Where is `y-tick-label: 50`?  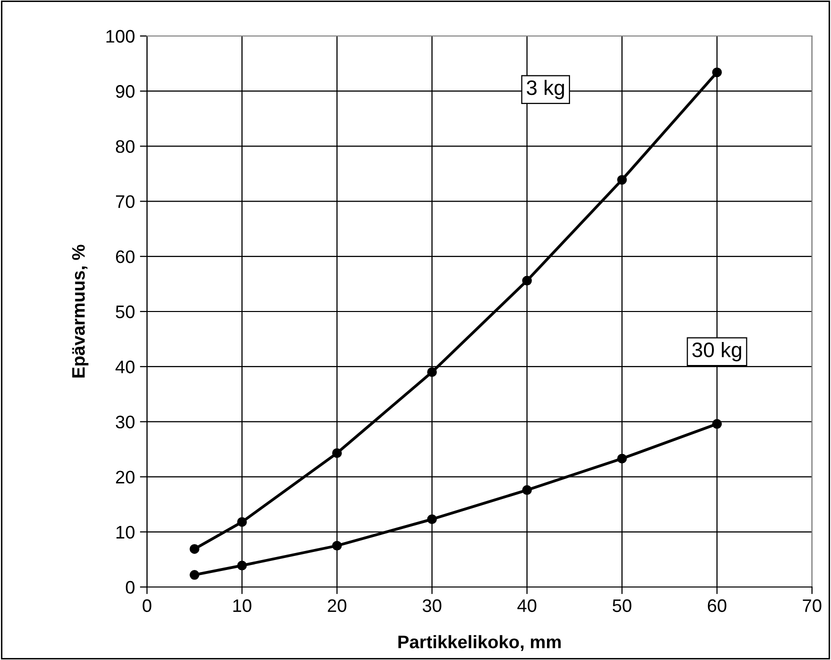 y-tick-label: 50 is located at coordinates (125, 311).